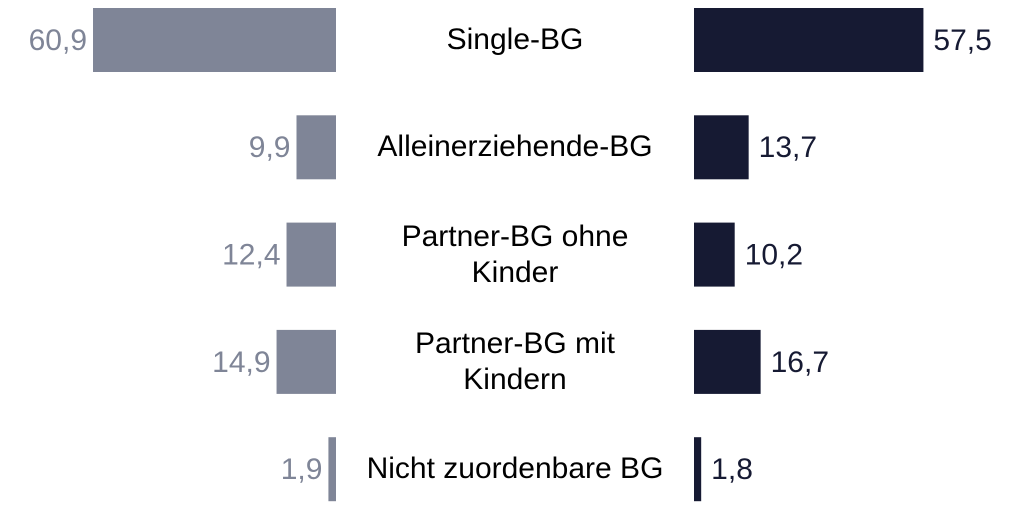 The width and height of the screenshot is (1016, 509). What do you see at coordinates (962, 40) in the screenshot?
I see `value-label: 57,5` at bounding box center [962, 40].